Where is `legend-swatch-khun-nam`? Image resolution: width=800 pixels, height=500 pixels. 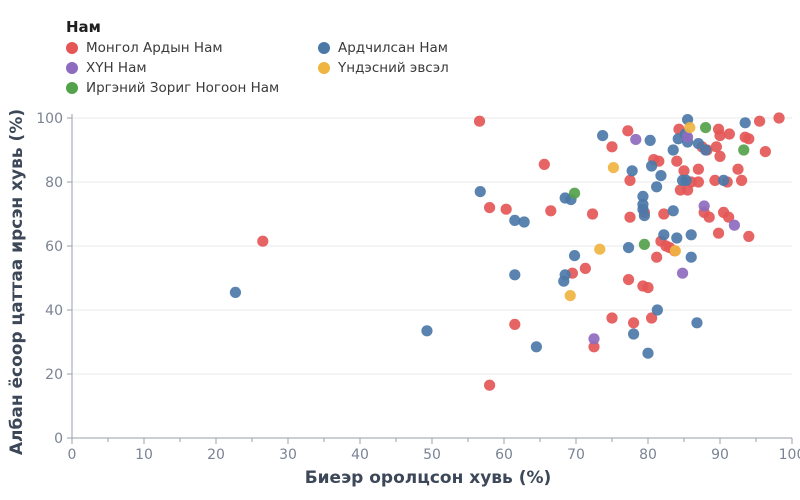 legend-swatch-khun-nam is located at coordinates (72, 67).